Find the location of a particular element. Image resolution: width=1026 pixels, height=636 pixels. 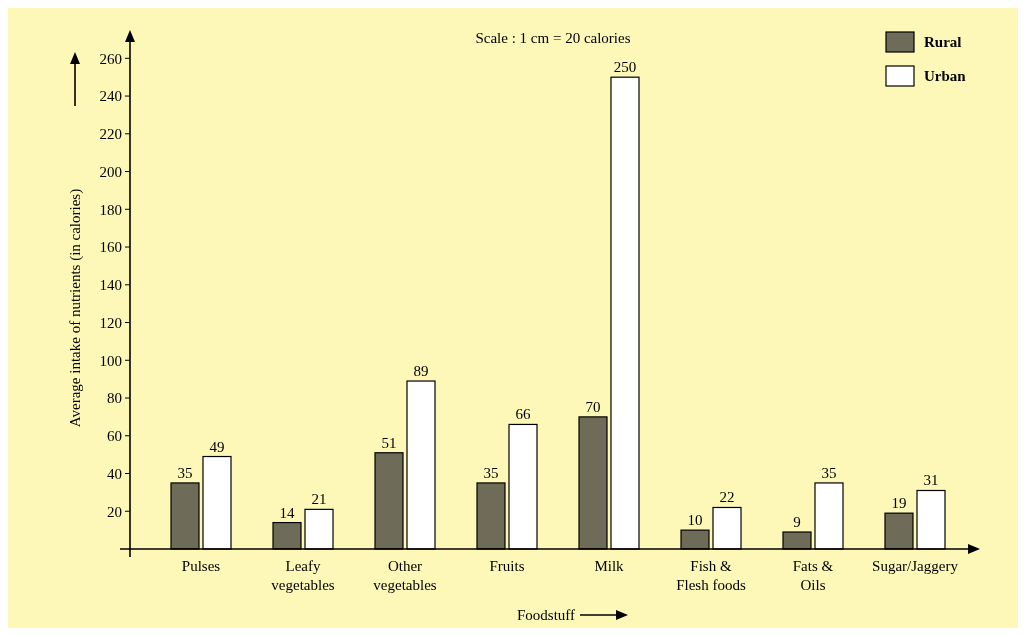

data-label: 66 is located at coordinates (523, 414).